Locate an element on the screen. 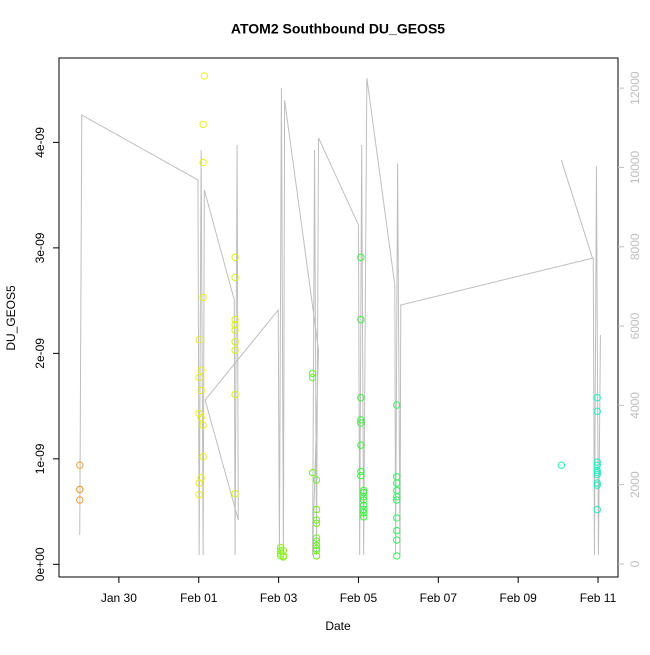  y2-tick-label: 2000 is located at coordinates (635, 484).